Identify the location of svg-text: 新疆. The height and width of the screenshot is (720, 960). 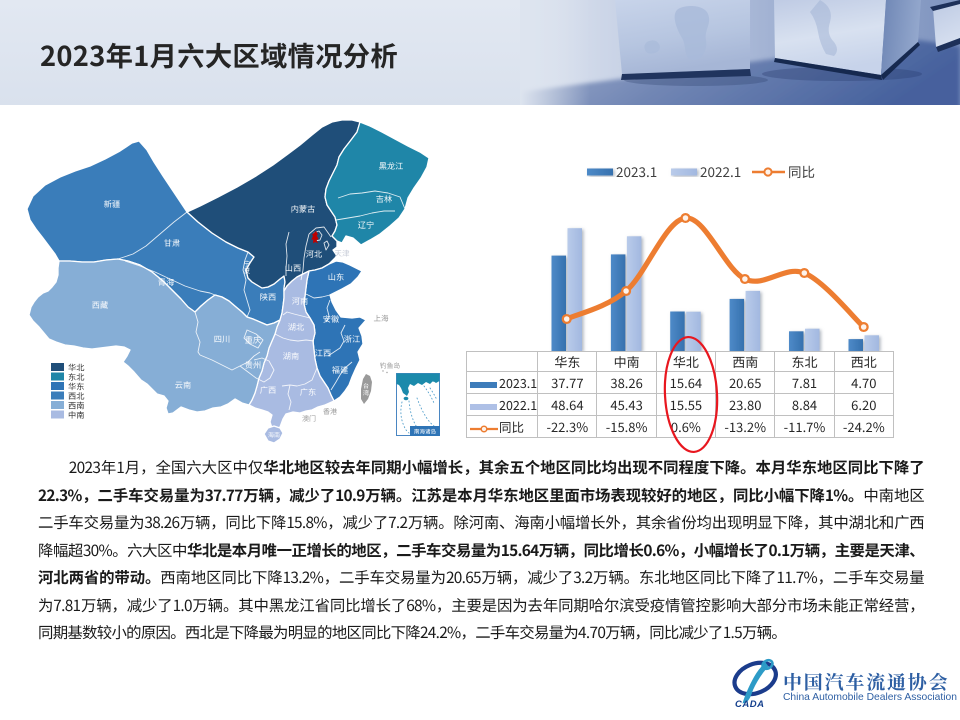
(112, 204).